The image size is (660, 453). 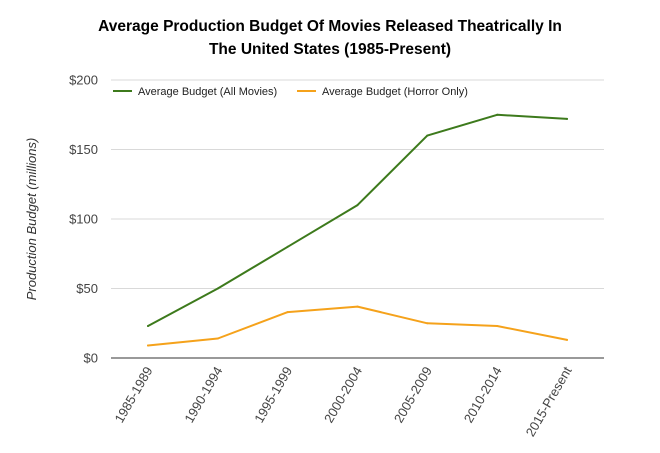 What do you see at coordinates (395, 92) in the screenshot?
I see `legend-label: Average Budget (Horror Only)` at bounding box center [395, 92].